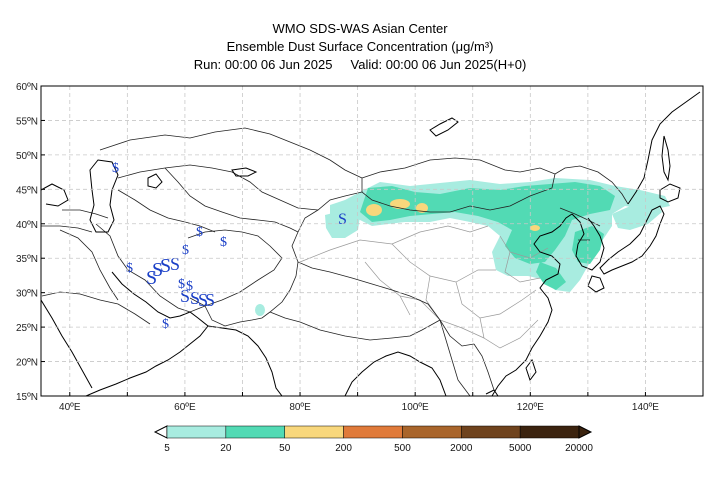  Describe the element at coordinates (666, 158) in the screenshot. I see `sakhalin` at that location.